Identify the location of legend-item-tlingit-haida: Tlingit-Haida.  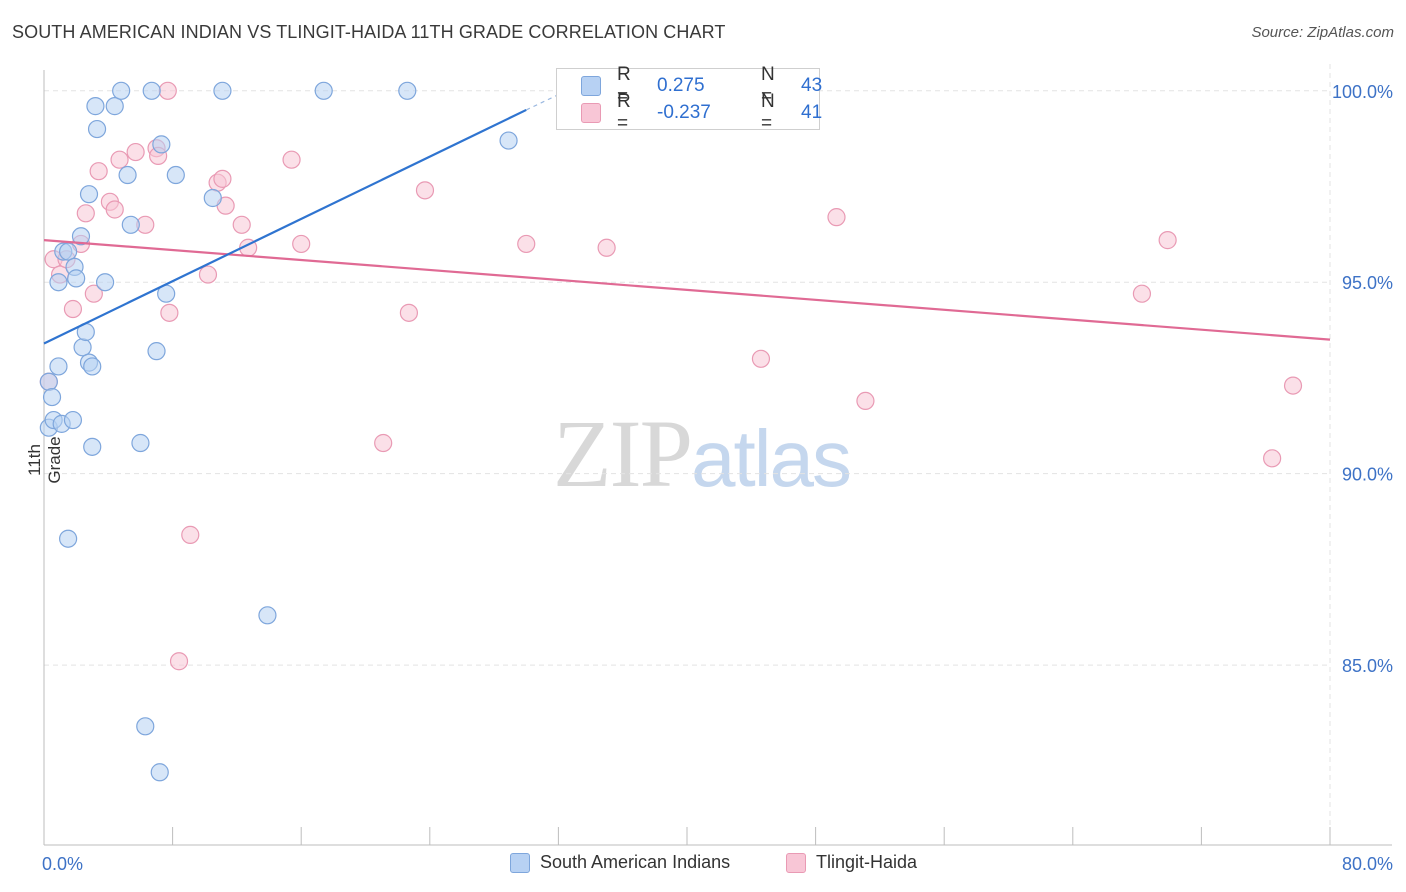
(851, 862).